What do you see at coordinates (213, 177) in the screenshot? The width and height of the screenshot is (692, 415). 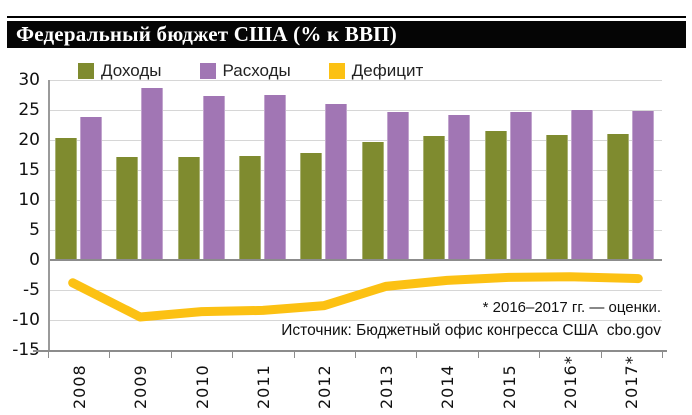 I see `bar-expenditures-2010` at bounding box center [213, 177].